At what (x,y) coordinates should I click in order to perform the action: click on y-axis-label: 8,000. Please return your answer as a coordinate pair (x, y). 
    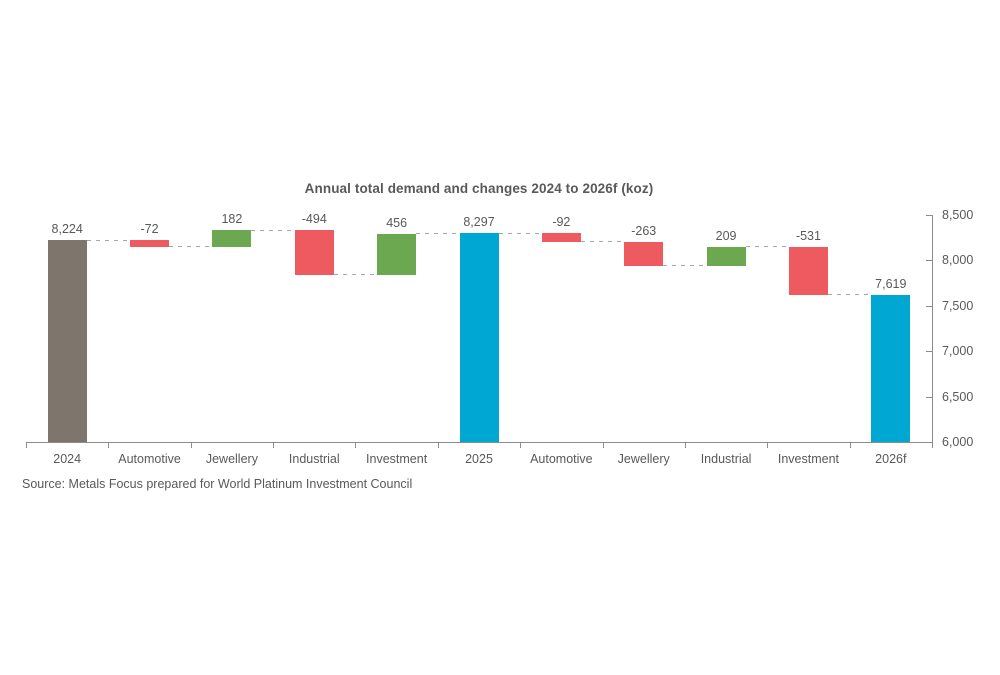
    Looking at the image, I should click on (958, 260).